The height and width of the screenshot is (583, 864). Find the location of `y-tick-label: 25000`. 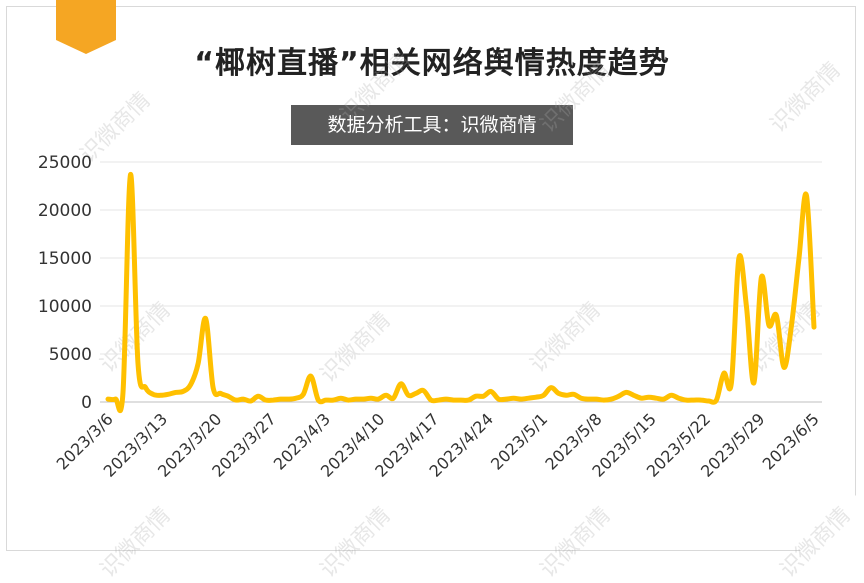

y-tick-label: 25000 is located at coordinates (65, 163).